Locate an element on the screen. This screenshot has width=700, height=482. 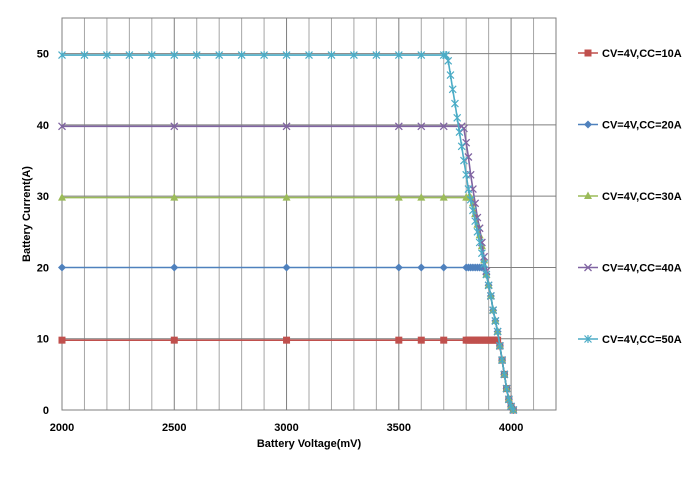
legend-label: CV=4V,CC=10A is located at coordinates (642, 54).